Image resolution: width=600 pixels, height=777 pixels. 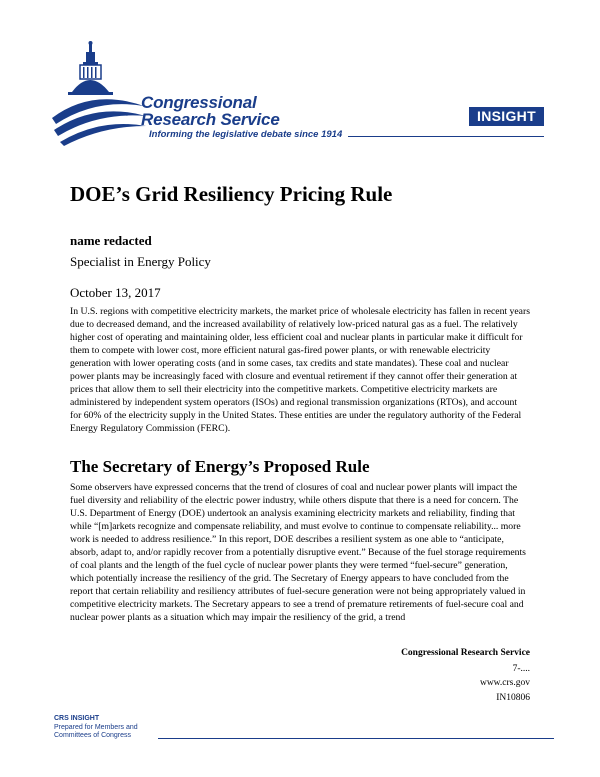 I want to click on footer-insight-label: CRS INSIGHT, so click(x=77, y=718).